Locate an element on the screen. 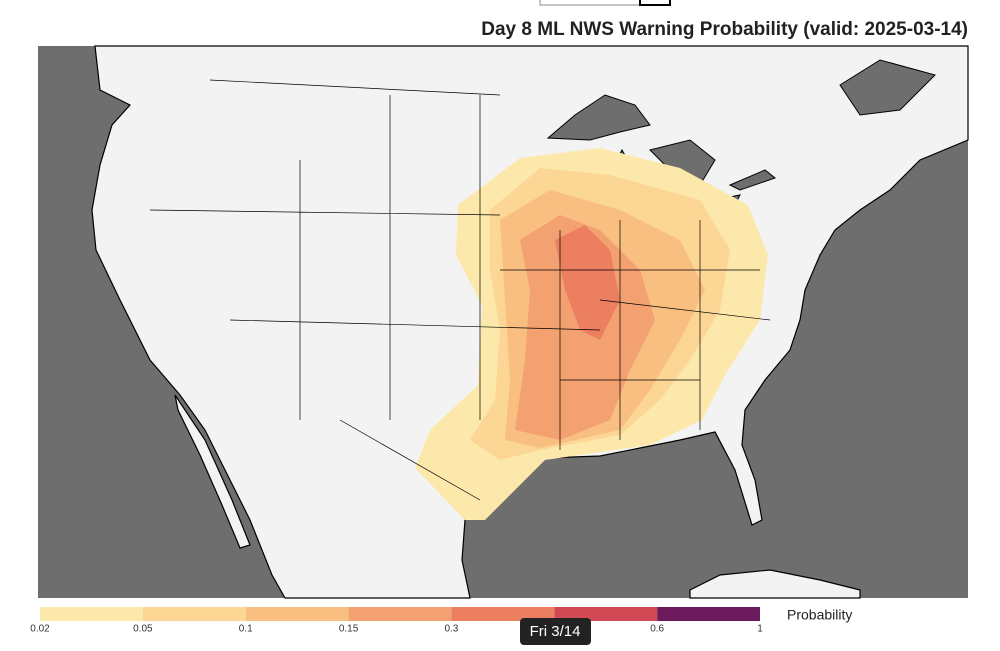 The width and height of the screenshot is (1000, 651). cuba is located at coordinates (775, 584).